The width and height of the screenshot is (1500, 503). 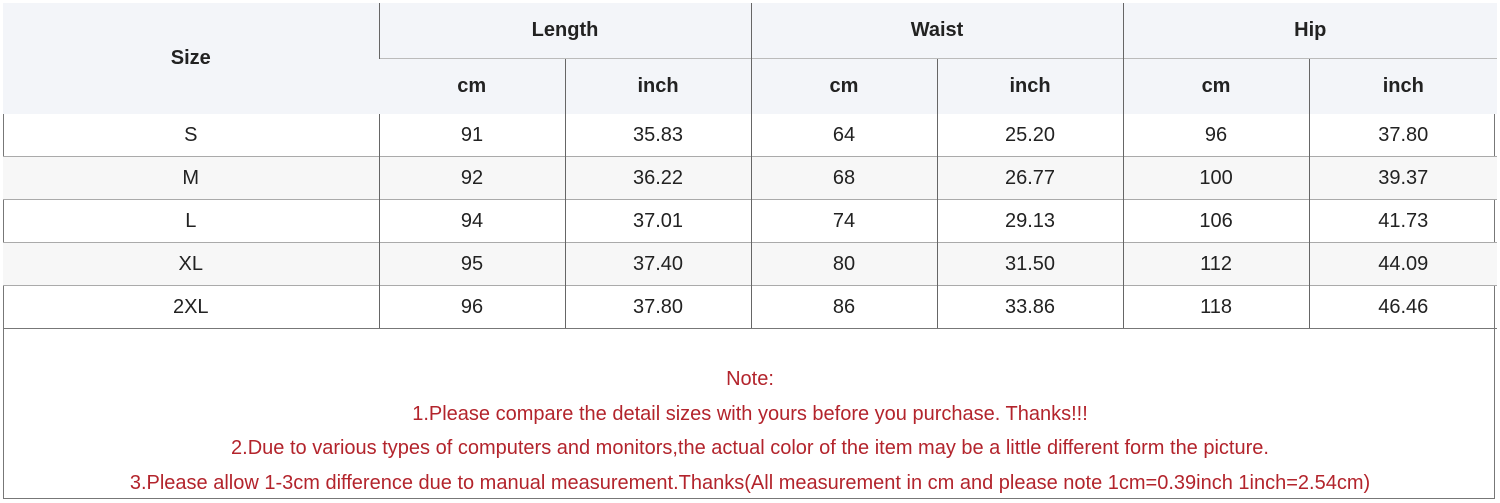 I want to click on hip-header: Hip, so click(x=1310, y=31).